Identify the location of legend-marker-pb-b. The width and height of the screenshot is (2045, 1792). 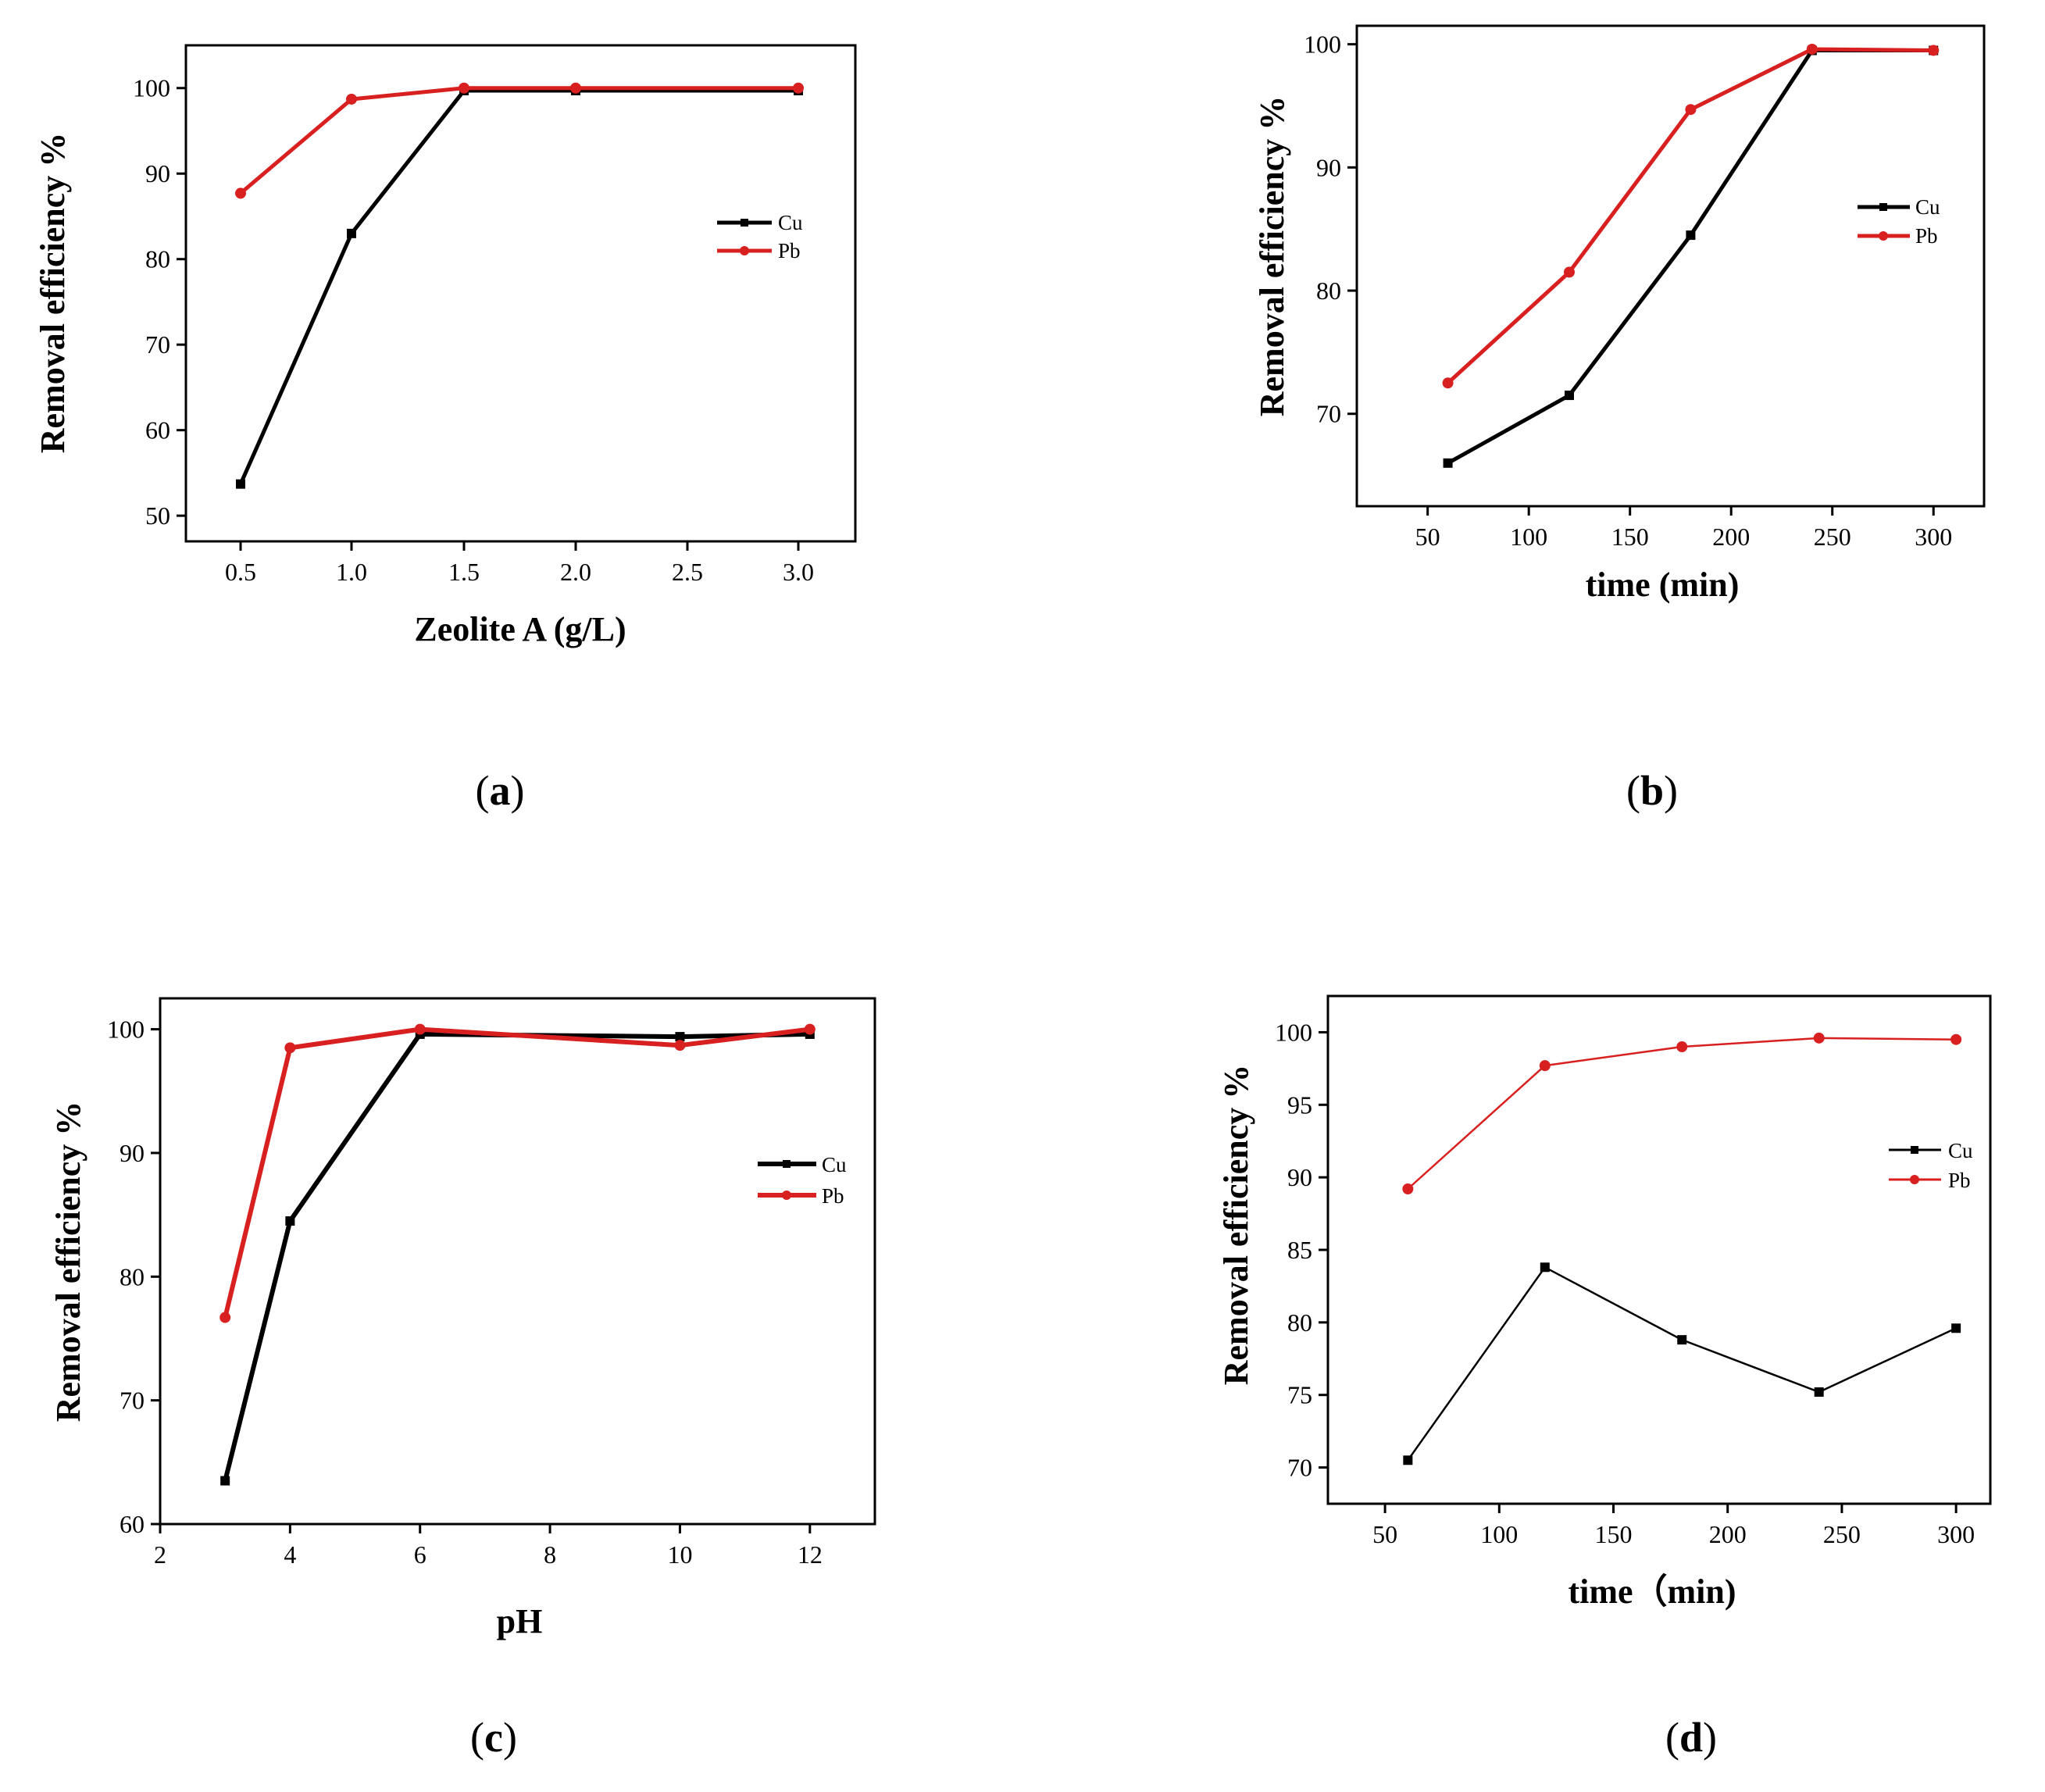
(1883, 236).